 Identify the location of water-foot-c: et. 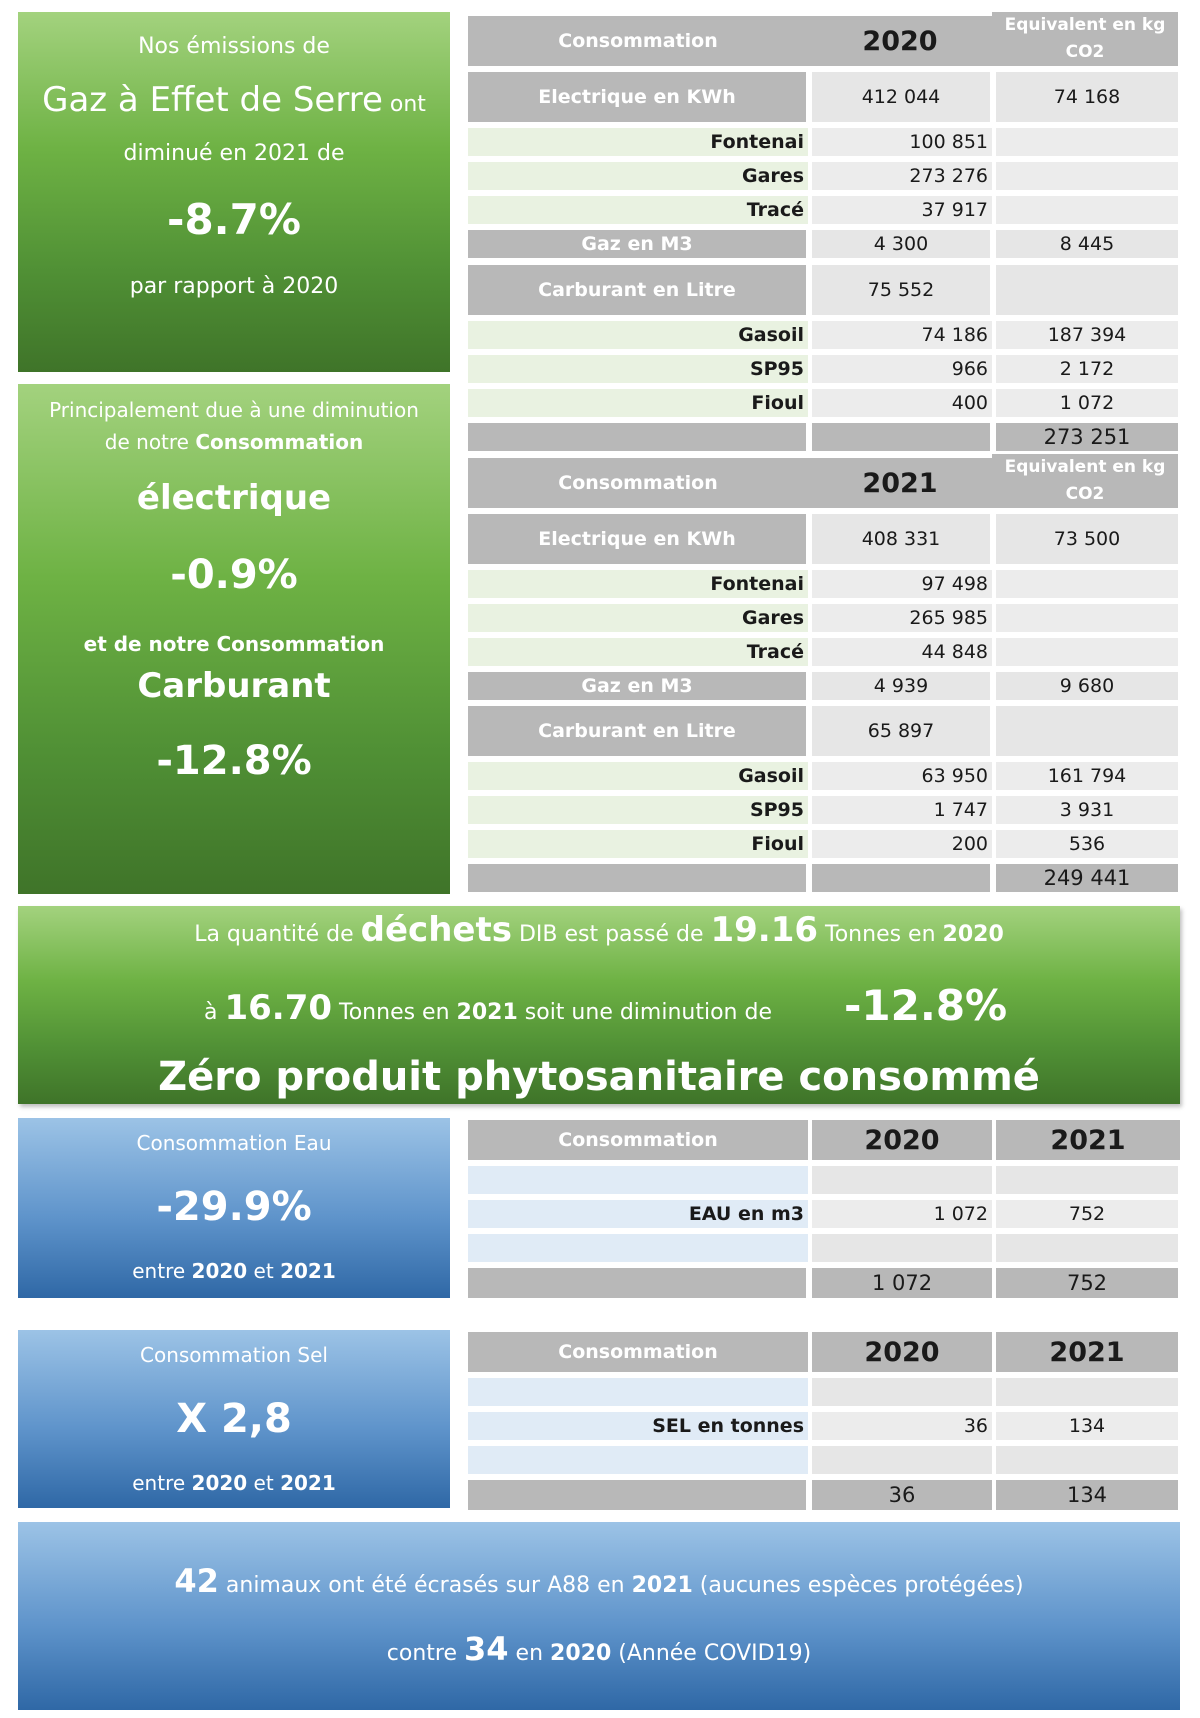
(264, 1271).